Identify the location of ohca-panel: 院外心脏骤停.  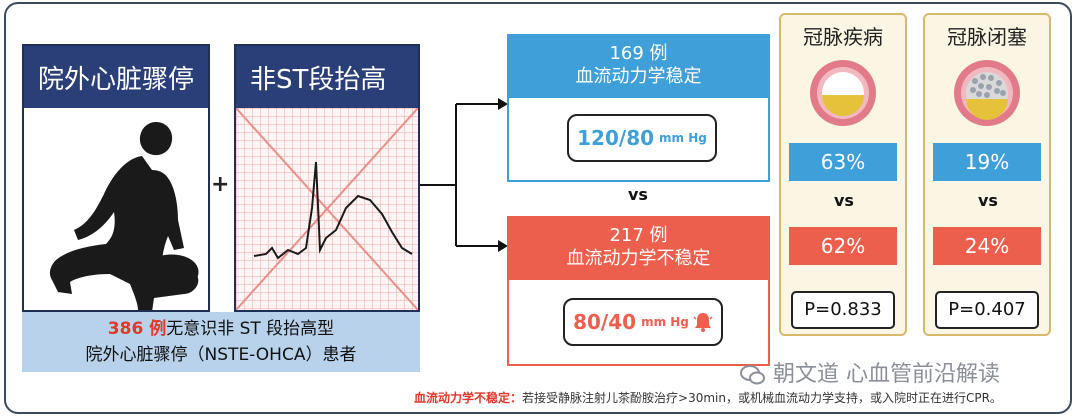
(116, 178).